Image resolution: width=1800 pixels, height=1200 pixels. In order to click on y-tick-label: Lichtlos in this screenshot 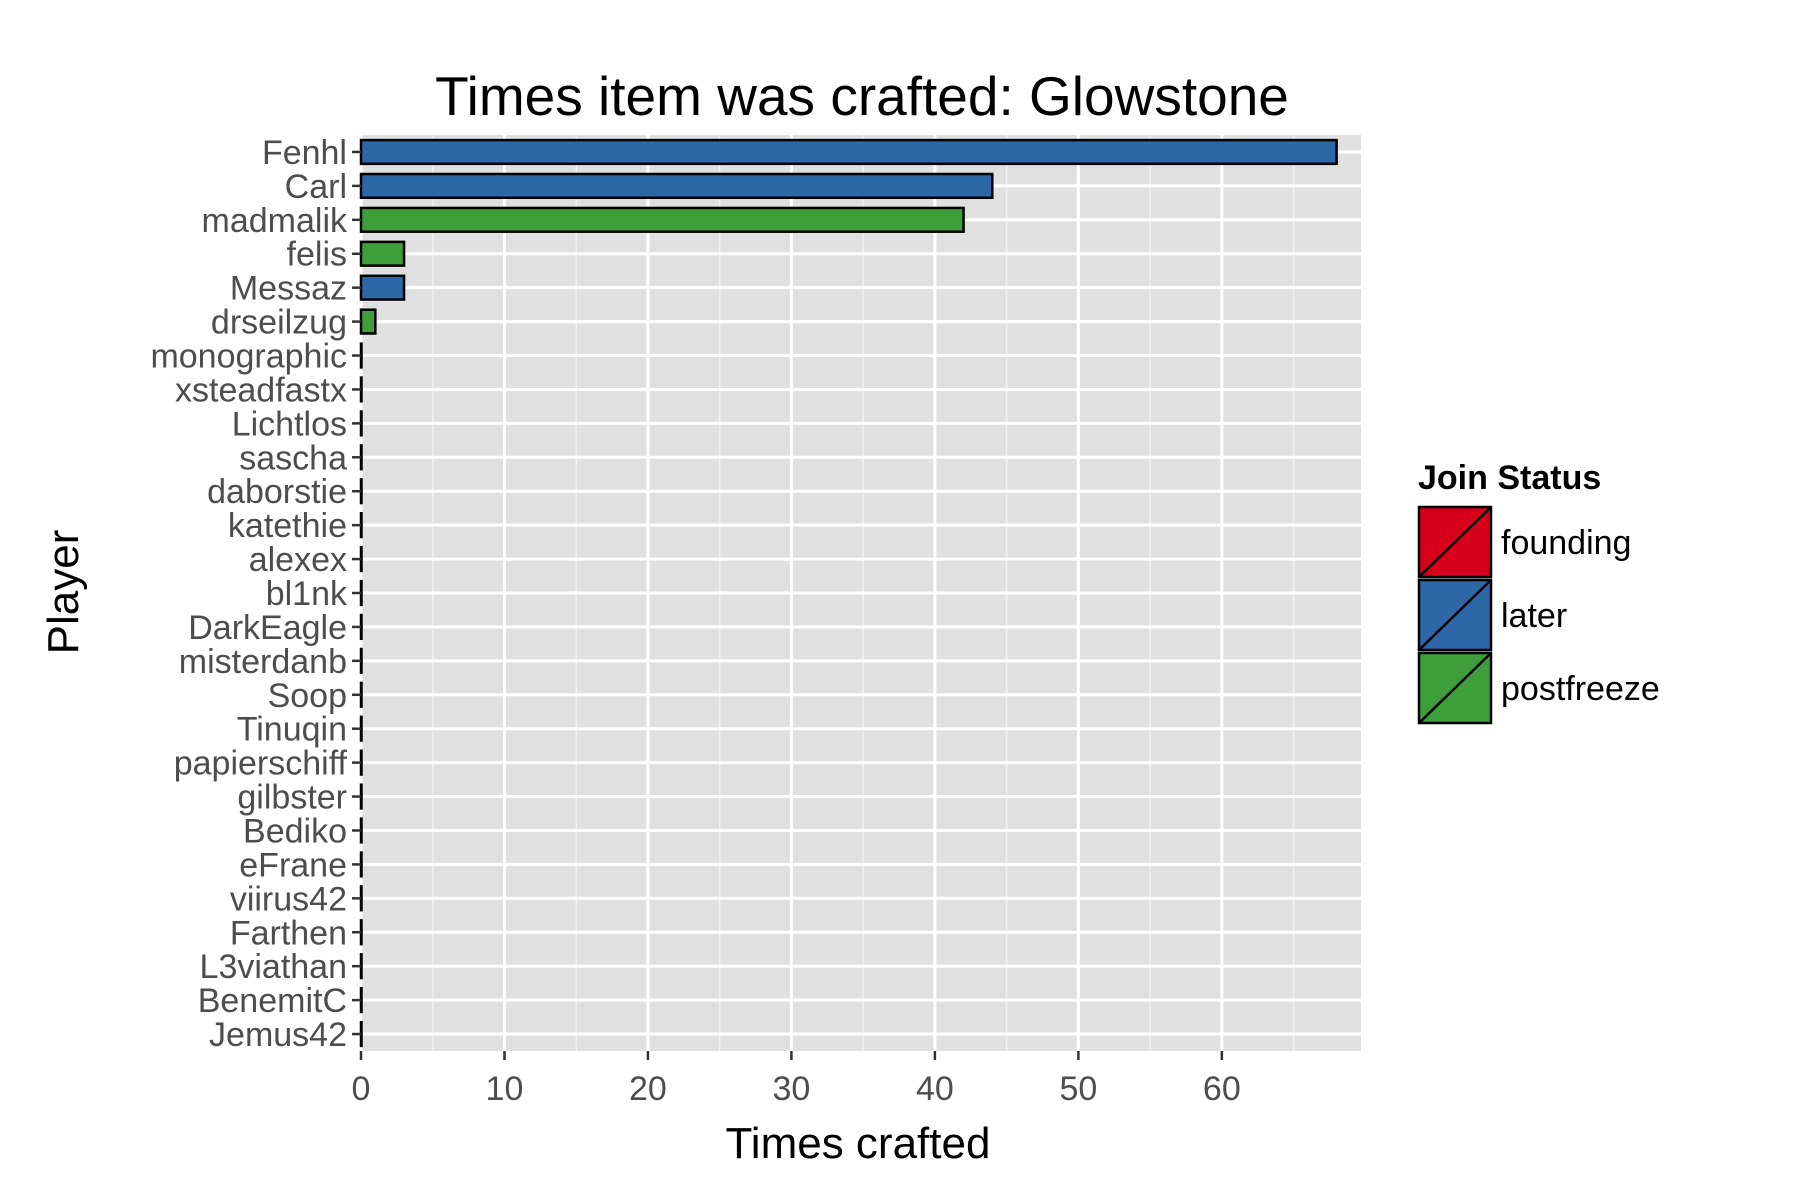, I will do `click(289, 424)`.